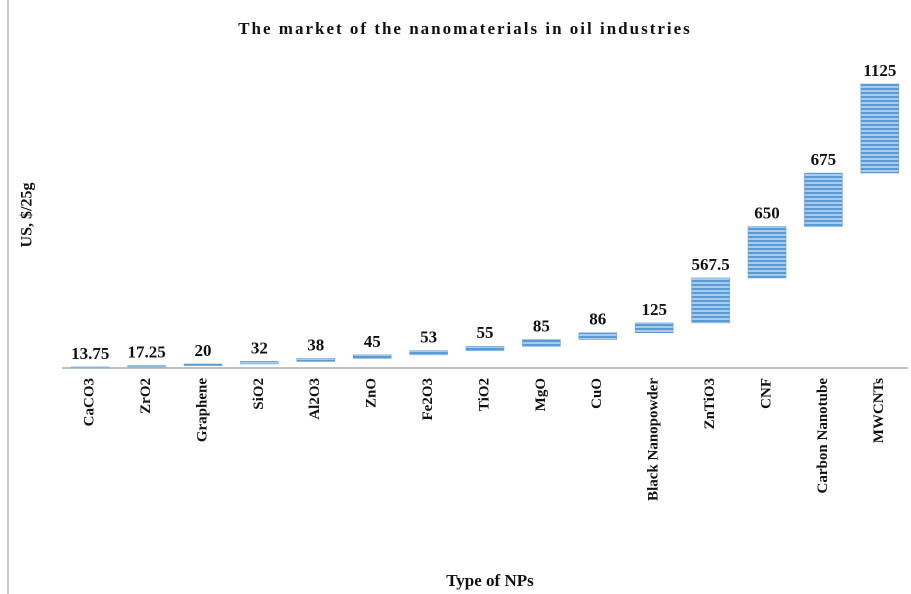  Describe the element at coordinates (146, 351) in the screenshot. I see `data-label: 17.25` at that location.